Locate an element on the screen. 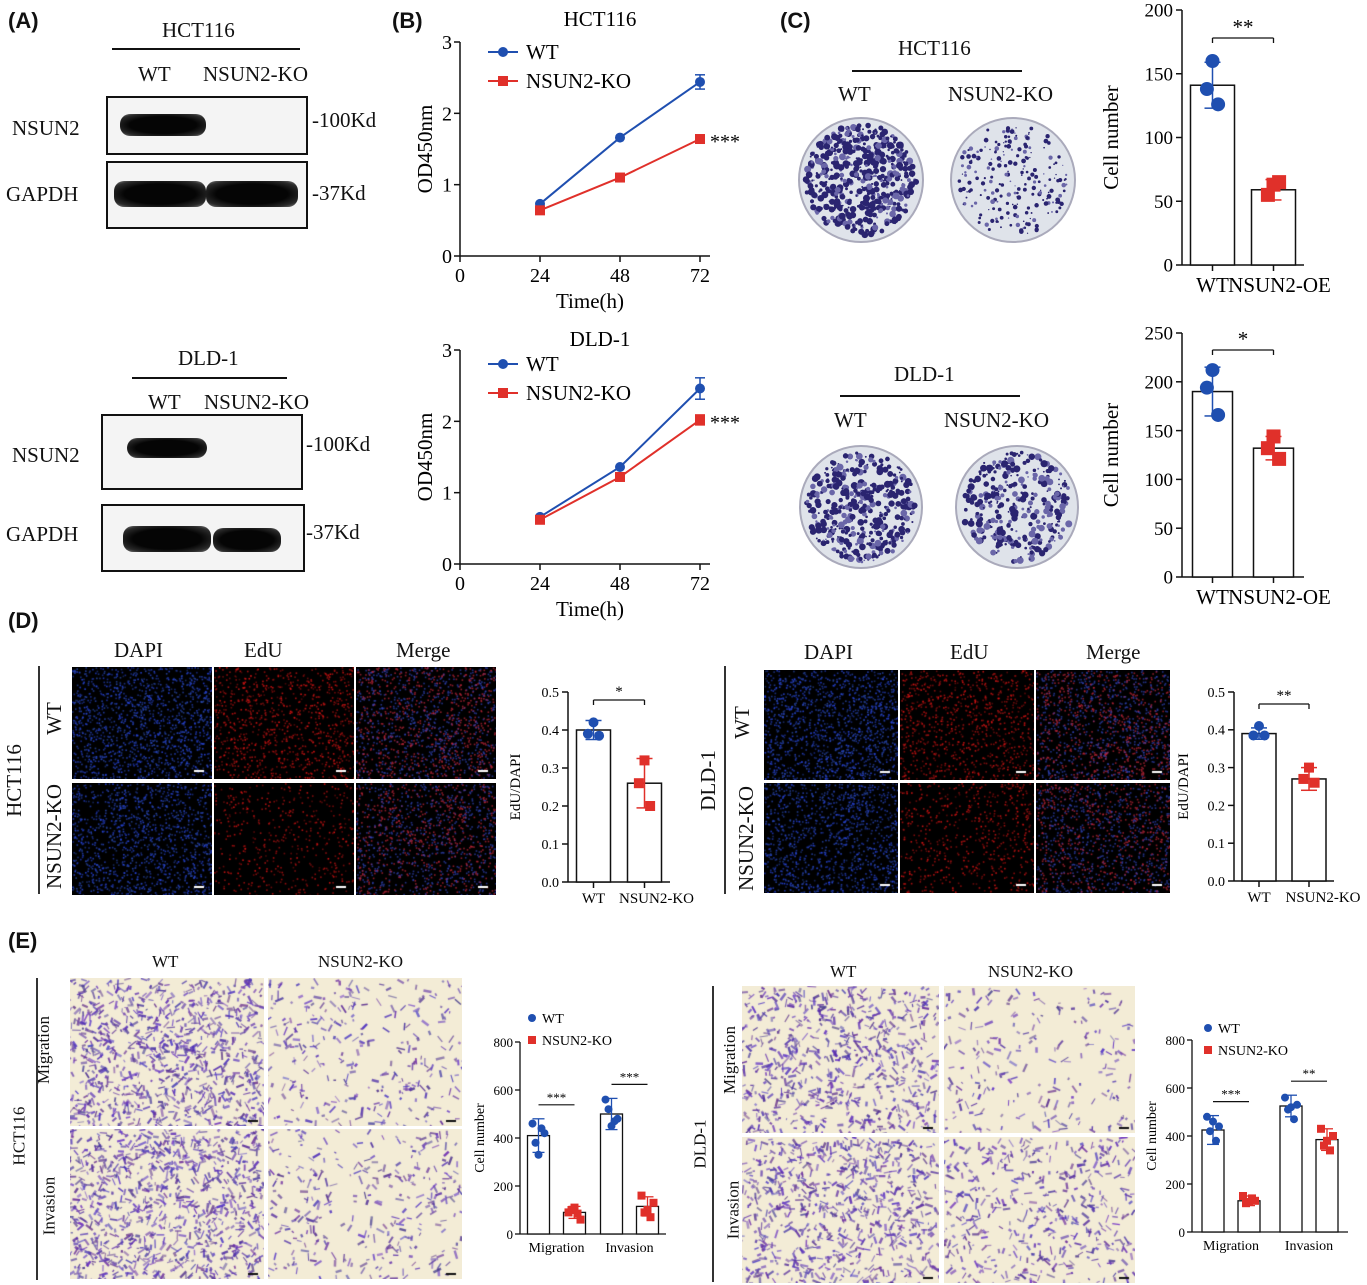  a-bottom-blot-nsun2 is located at coordinates (202, 452).